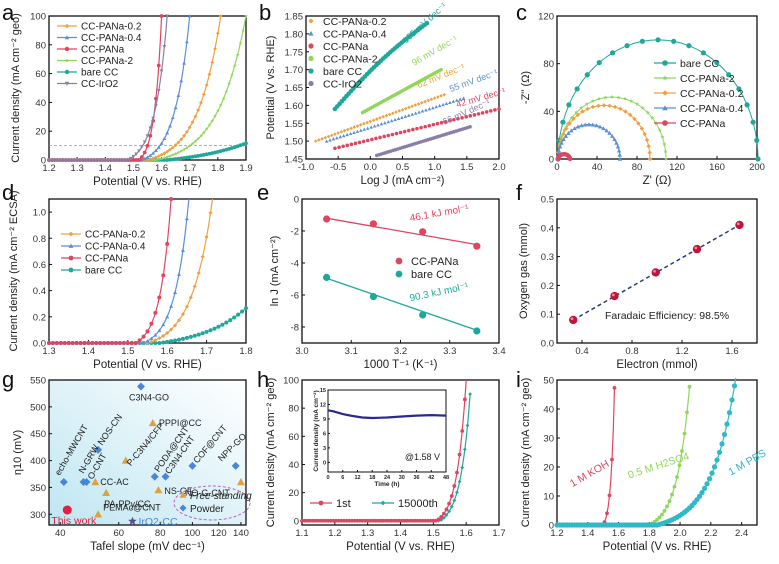 The image size is (779, 564). Describe the element at coordinates (39, 291) in the screenshot. I see `y-tick-label: 0.4` at that location.